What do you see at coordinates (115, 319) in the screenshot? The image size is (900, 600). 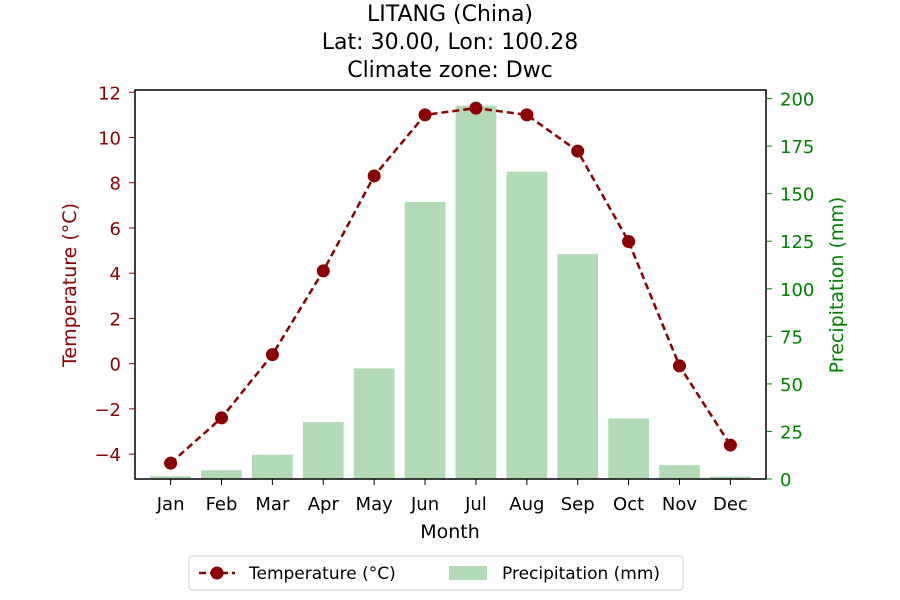 I see `left-tick-label: 2` at bounding box center [115, 319].